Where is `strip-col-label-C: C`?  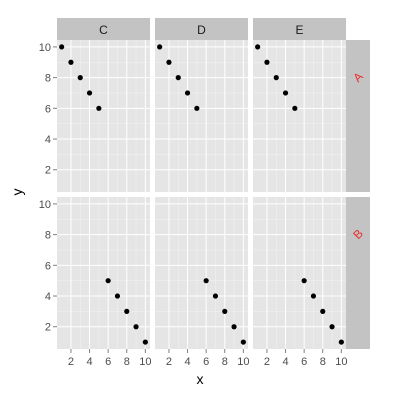 strip-col-label-C: C is located at coordinates (103, 30).